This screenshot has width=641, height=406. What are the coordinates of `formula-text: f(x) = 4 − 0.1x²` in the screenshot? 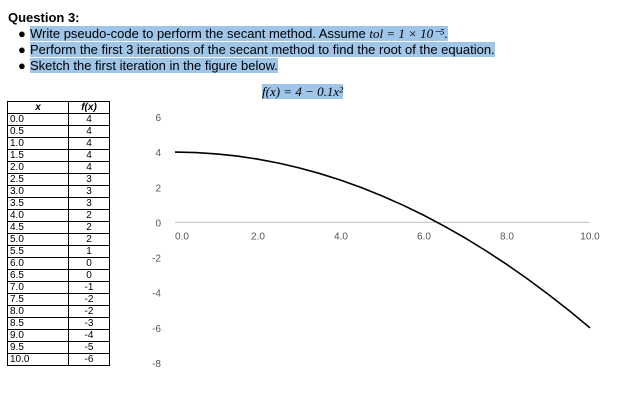 It's located at (303, 91).